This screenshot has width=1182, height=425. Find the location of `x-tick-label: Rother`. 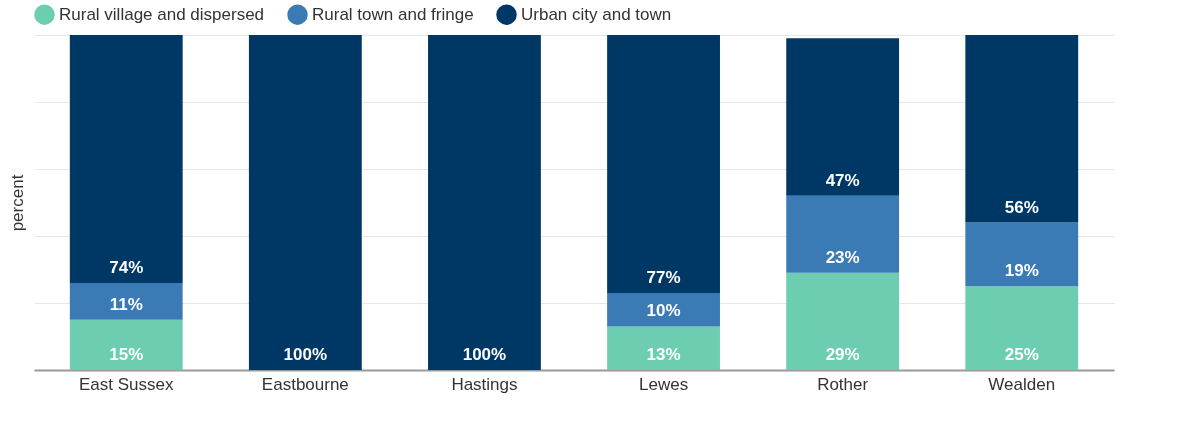

x-tick-label: Rother is located at coordinates (843, 384).